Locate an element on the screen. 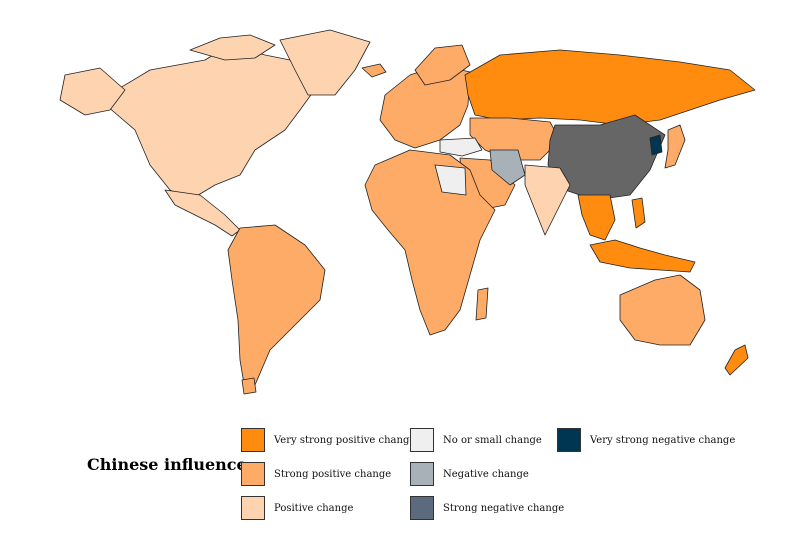 This screenshot has width=809, height=539. region-japan is located at coordinates (675, 146).